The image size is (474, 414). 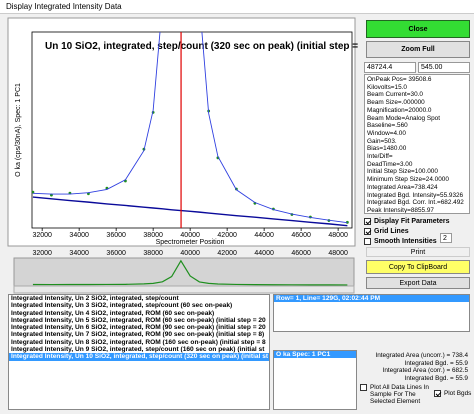 I want to click on overview-tick-label: 36000, so click(x=116, y=253).